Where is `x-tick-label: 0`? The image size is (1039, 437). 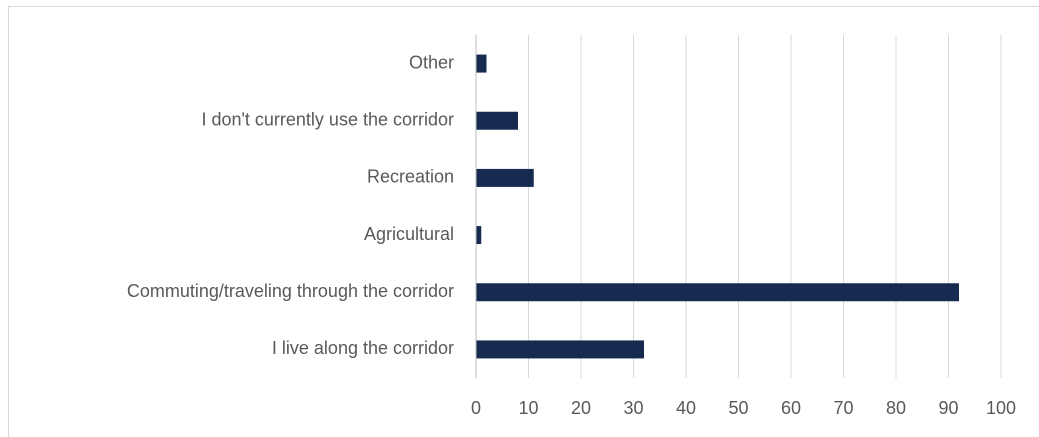 x-tick-label: 0 is located at coordinates (476, 408).